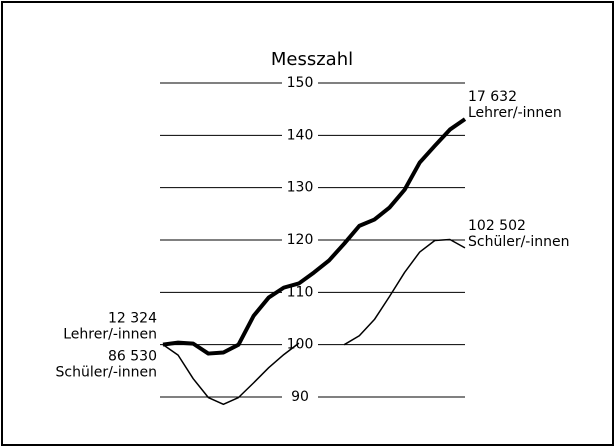 This screenshot has height=448, width=616. Describe the element at coordinates (300, 188) in the screenshot. I see `y-tick-label: 130` at that location.